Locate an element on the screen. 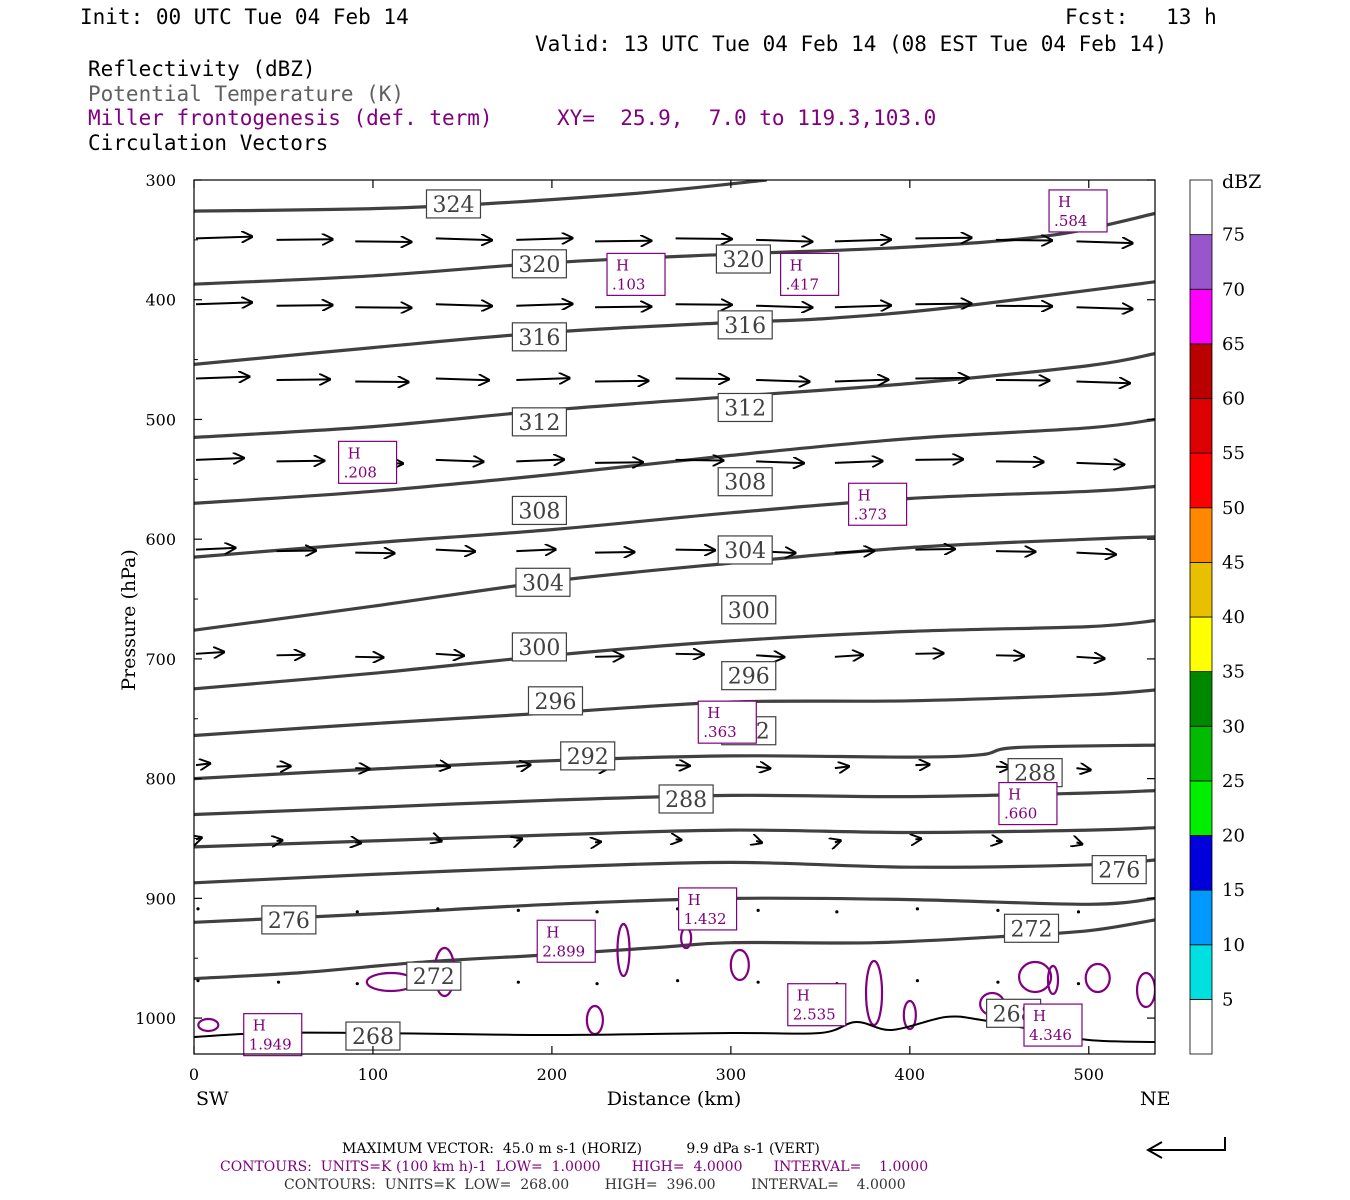 The image size is (1350, 1200). init-time: Init: 00 UTC Tue 04 Feb 14 is located at coordinates (244, 17).